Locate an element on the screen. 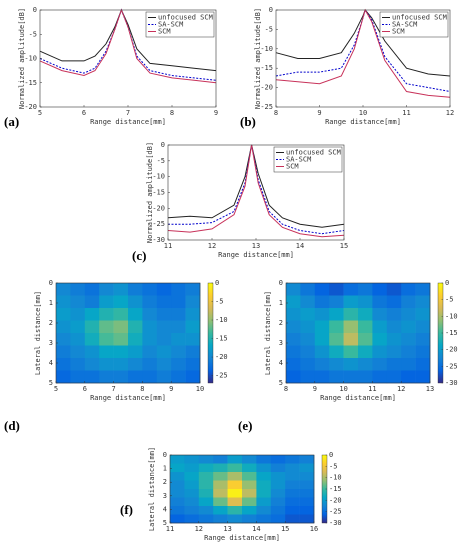 This screenshot has height=550, width=468. colorbar-tick-label: -5 is located at coordinates (449, 300).